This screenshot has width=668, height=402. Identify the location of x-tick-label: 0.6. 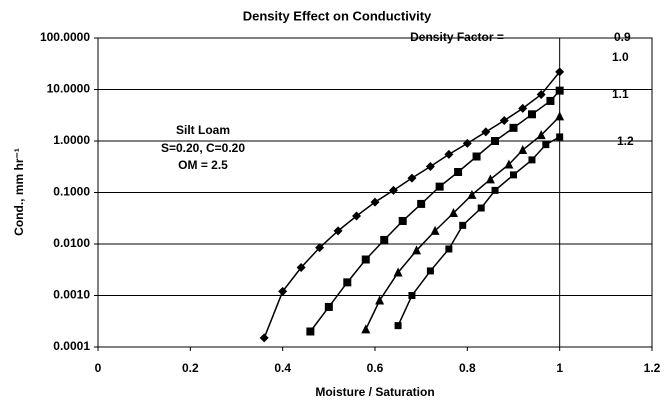
(375, 368).